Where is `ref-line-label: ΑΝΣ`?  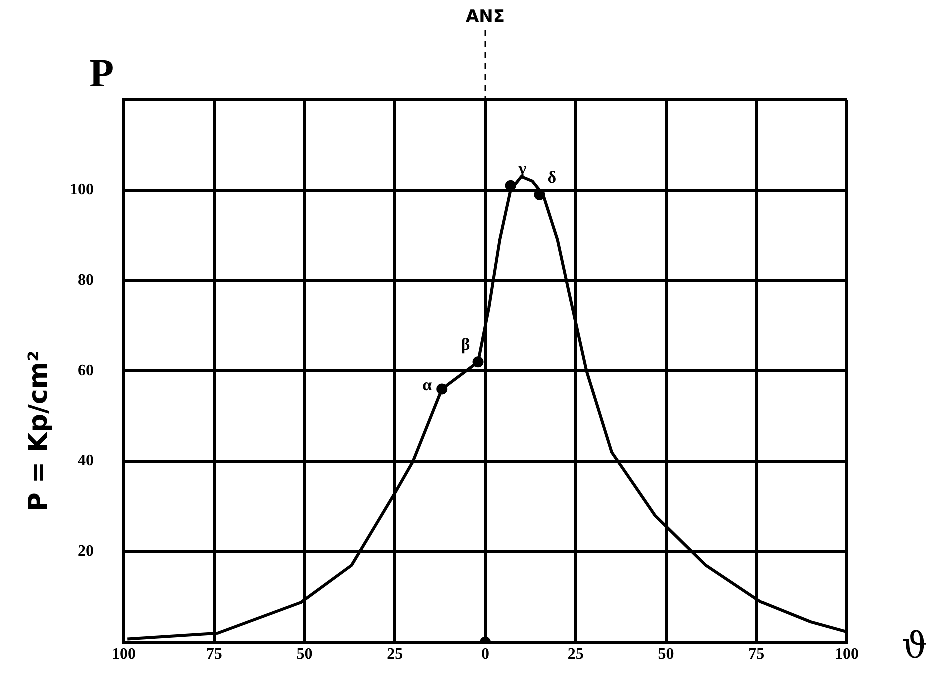
ref-line-label: ΑΝΣ is located at coordinates (485, 16).